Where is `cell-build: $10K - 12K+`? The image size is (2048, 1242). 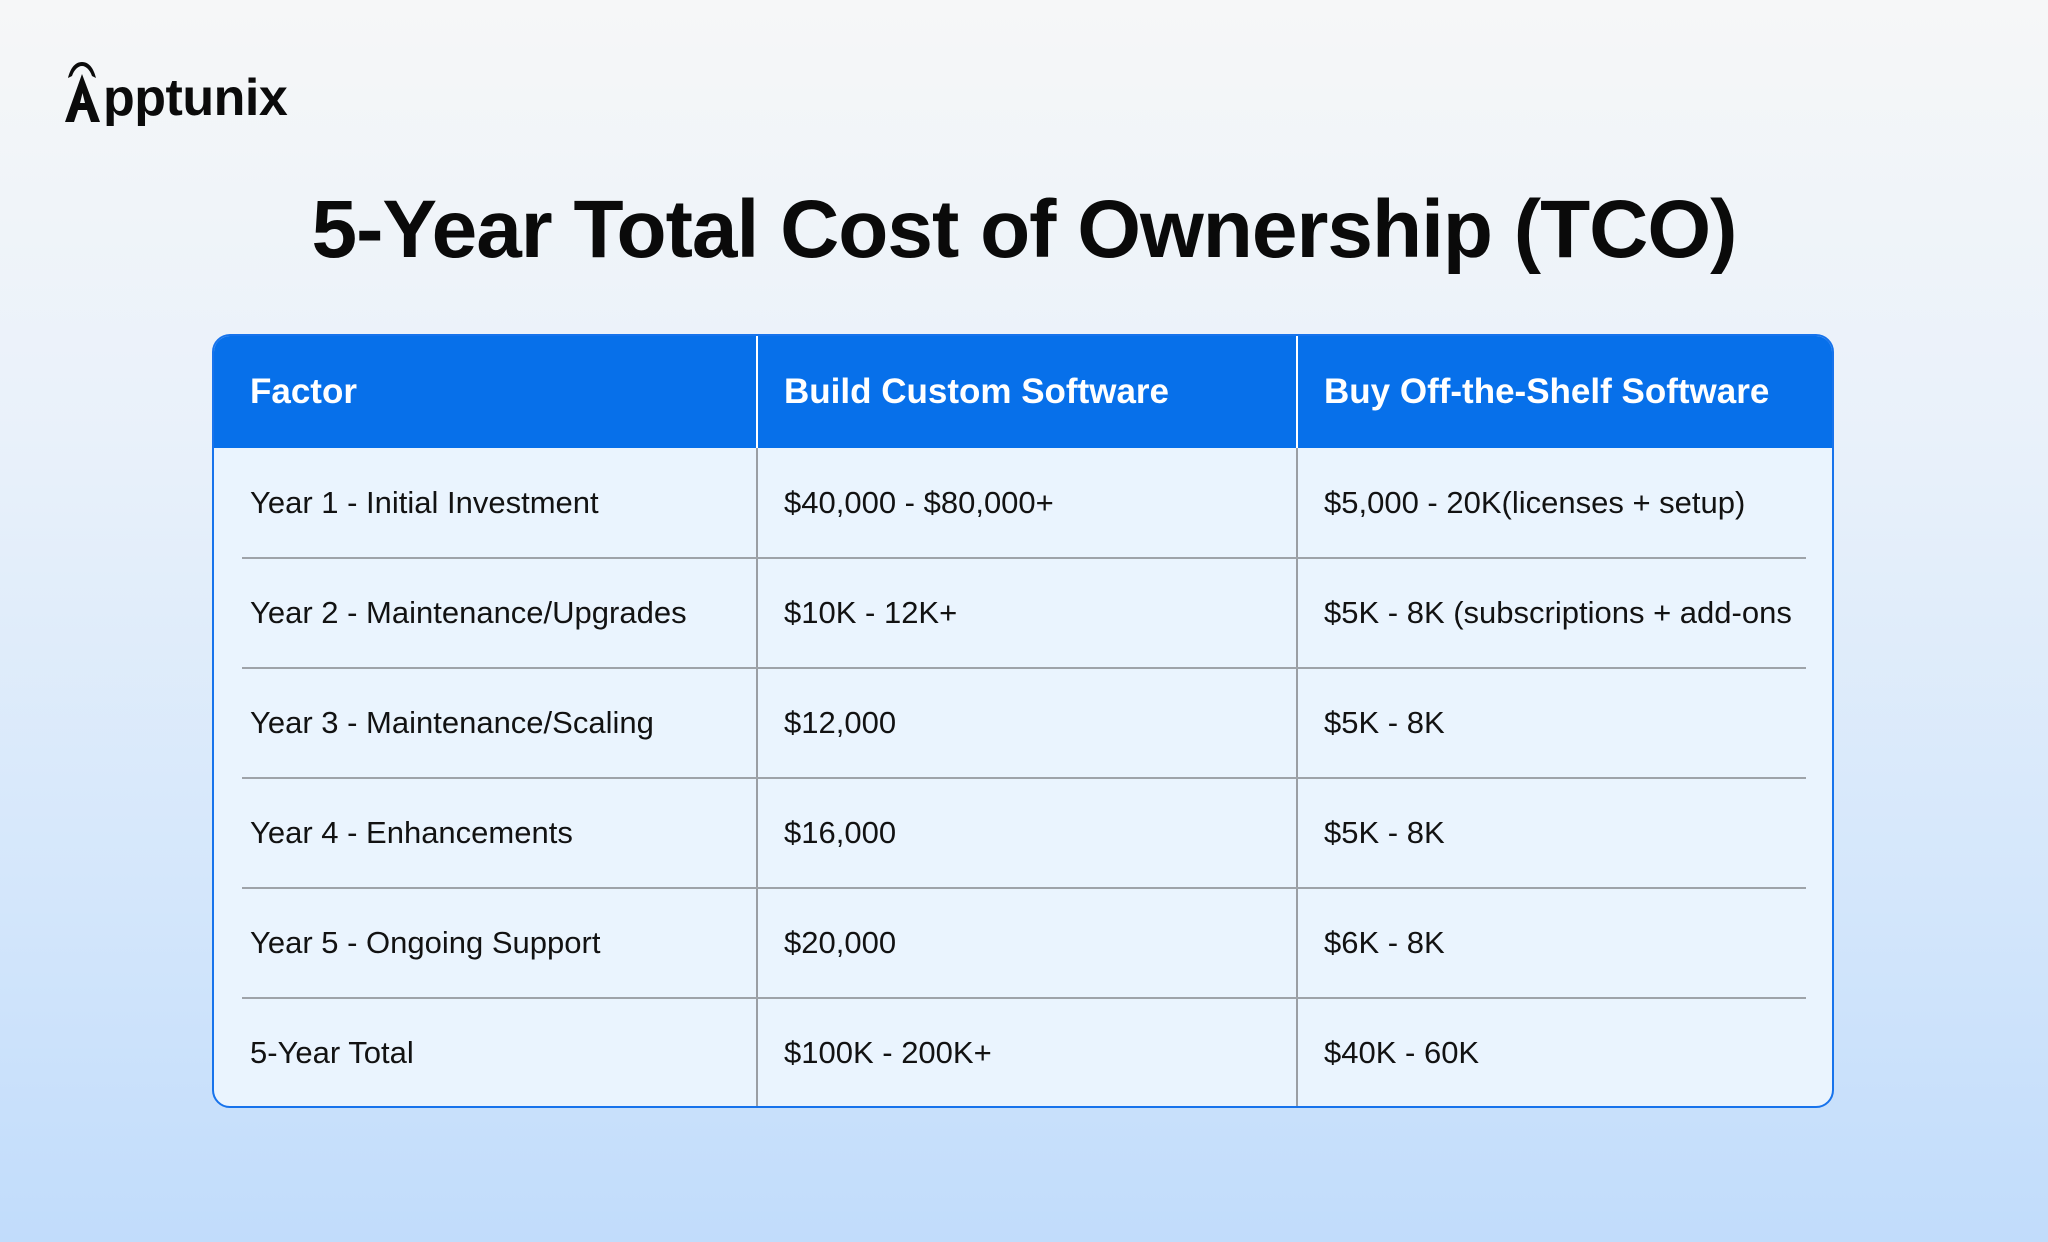
cell-build: $10K - 12K+ is located at coordinates (871, 612).